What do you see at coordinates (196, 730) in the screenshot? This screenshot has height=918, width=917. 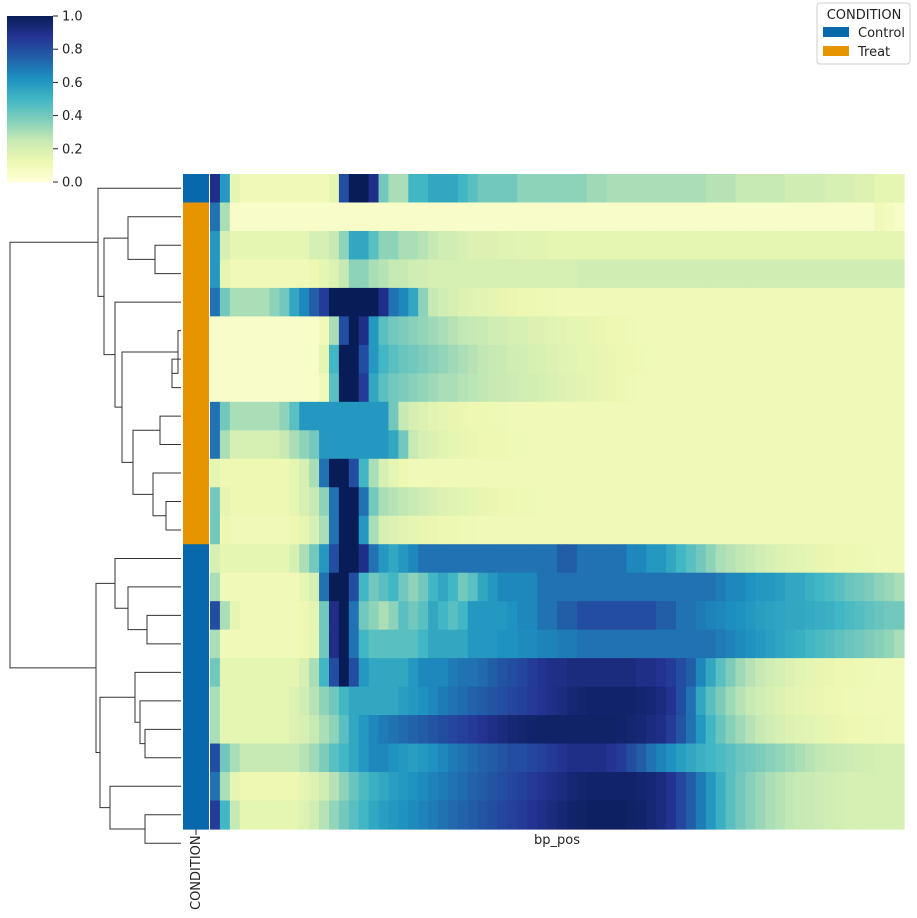 I see `annotation-cell-control` at bounding box center [196, 730].